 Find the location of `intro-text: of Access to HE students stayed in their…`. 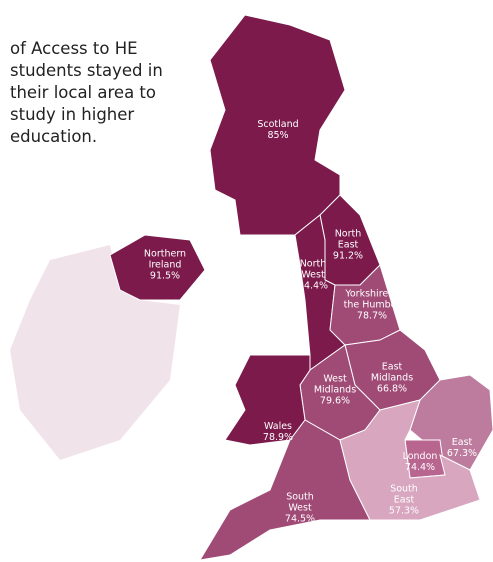

intro-text: of Access to HE students stayed in their… is located at coordinates (86, 92).